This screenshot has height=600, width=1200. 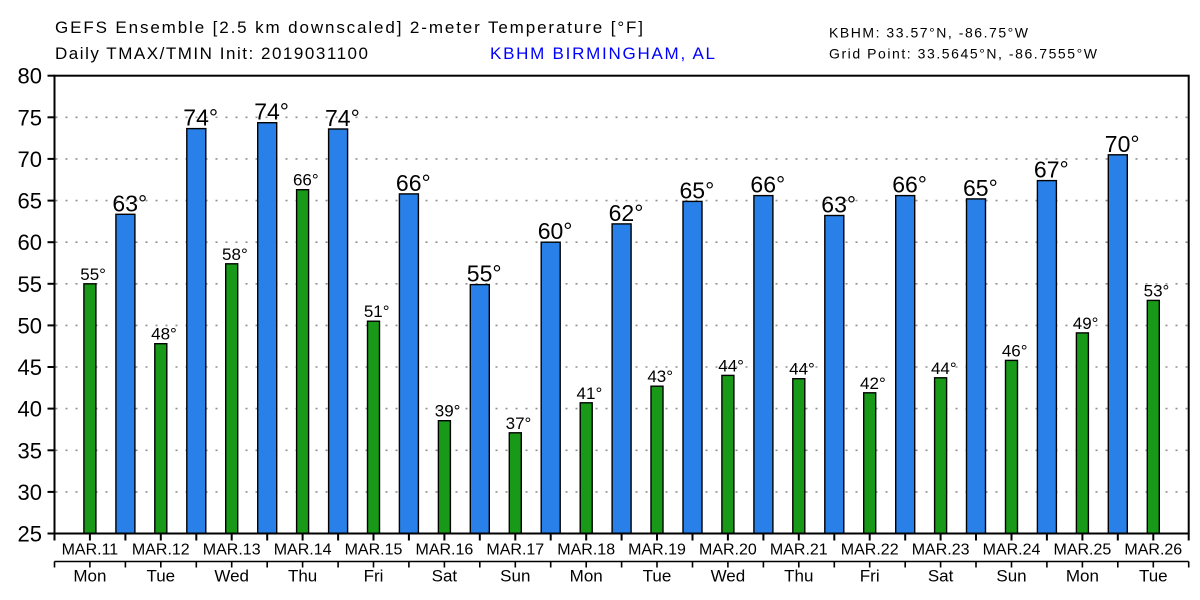 I want to click on svg-text: 25, so click(x=30, y=534).